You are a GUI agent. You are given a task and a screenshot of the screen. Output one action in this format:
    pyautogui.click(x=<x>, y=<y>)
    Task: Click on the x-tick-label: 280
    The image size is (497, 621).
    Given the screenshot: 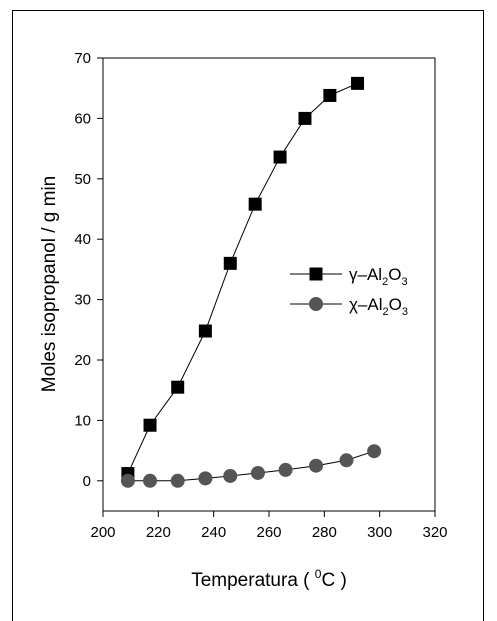 What is the action you would take?
    pyautogui.click(x=324, y=532)
    